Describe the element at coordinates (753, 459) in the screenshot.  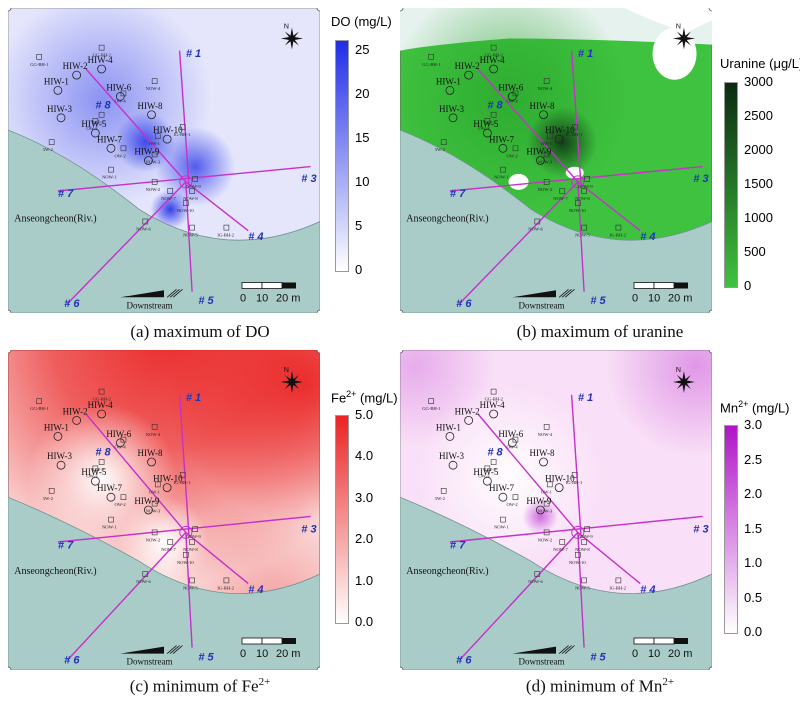
I see `legend-tick: 2.5` at that location.